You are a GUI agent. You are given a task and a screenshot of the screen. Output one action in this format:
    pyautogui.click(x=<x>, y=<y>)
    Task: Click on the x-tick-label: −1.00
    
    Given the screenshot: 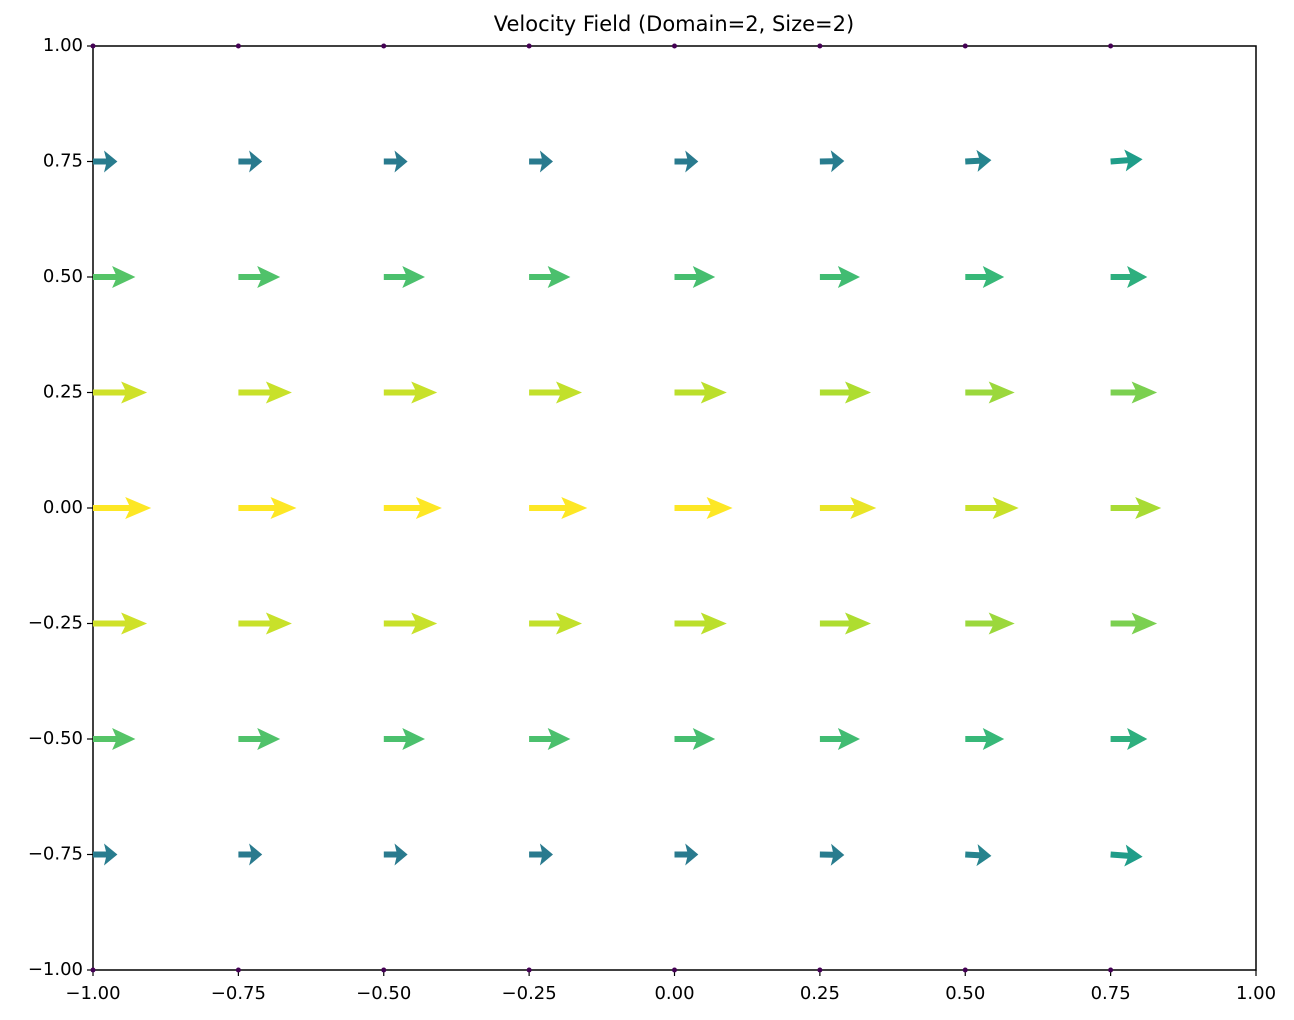 What is the action you would take?
    pyautogui.click(x=92, y=993)
    